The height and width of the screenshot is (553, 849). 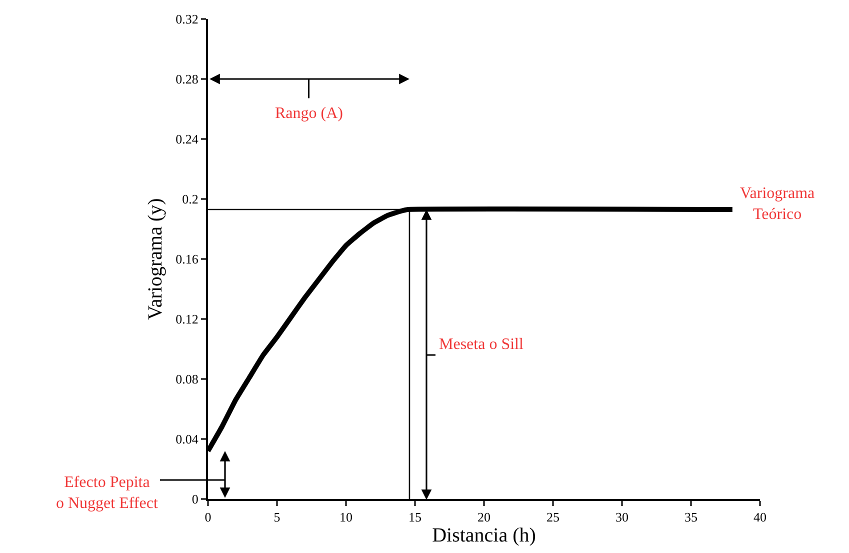 What do you see at coordinates (484, 535) in the screenshot?
I see `x-axis-title: Distancia (h)` at bounding box center [484, 535].